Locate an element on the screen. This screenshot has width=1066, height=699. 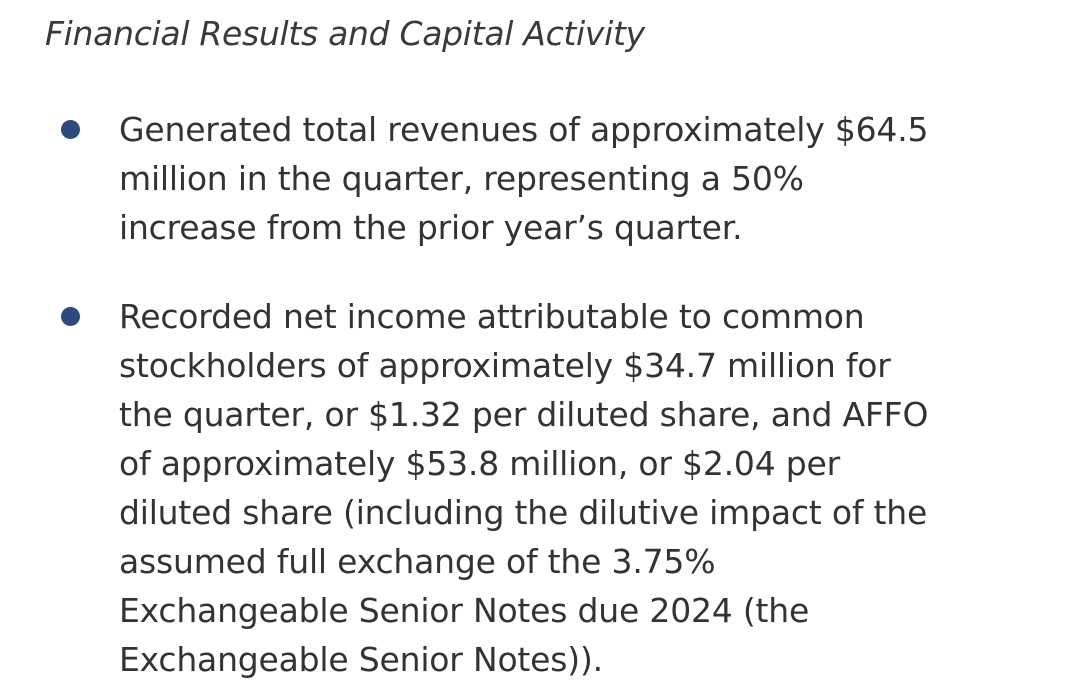
text-line: assumed full exchange of the 3.75% is located at coordinates (417, 561).